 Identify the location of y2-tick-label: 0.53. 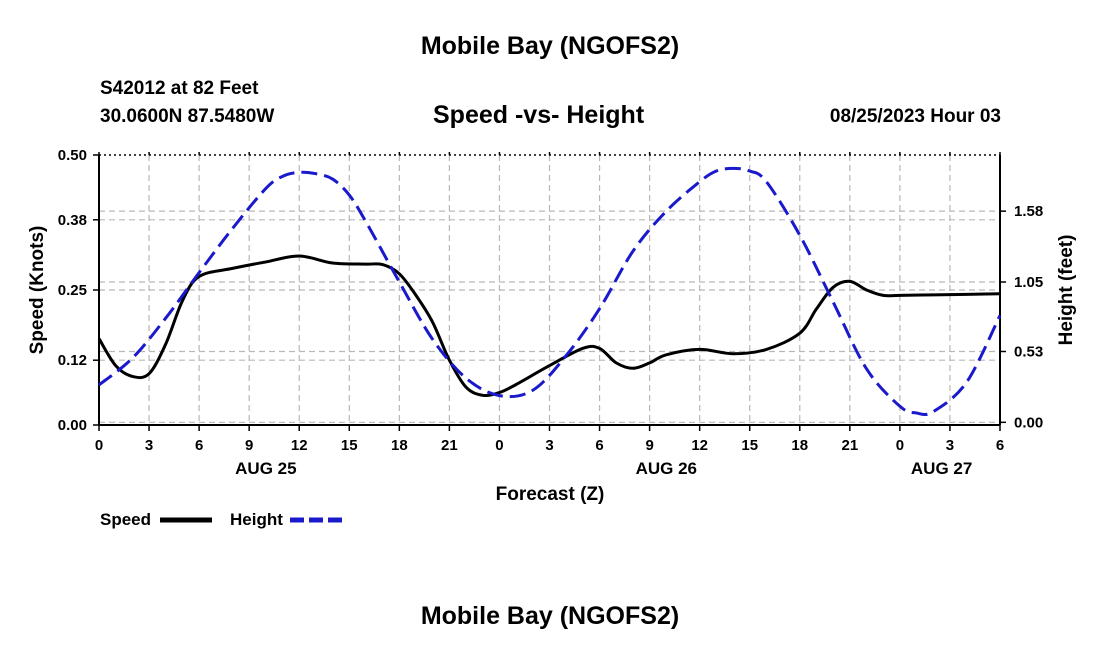
(1028, 351).